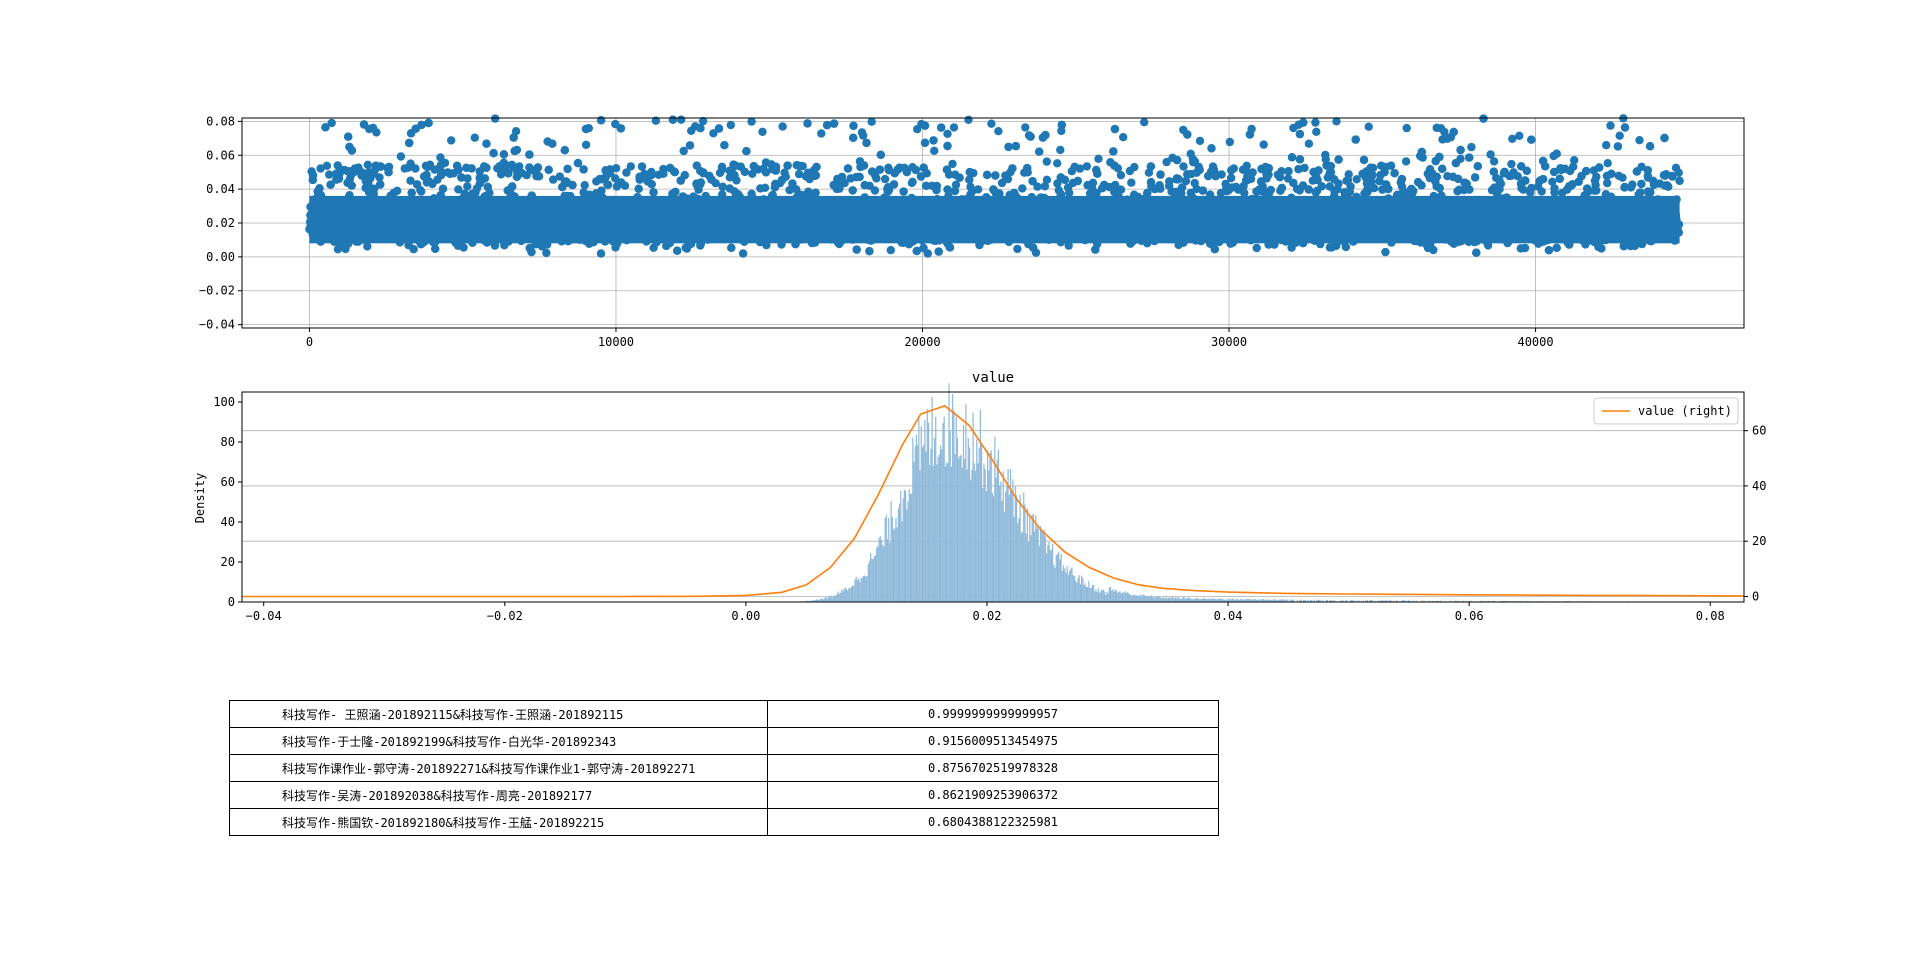 Image resolution: width=1920 pixels, height=973 pixels. What do you see at coordinates (994, 186) in the screenshot?
I see `scatter-points` at bounding box center [994, 186].